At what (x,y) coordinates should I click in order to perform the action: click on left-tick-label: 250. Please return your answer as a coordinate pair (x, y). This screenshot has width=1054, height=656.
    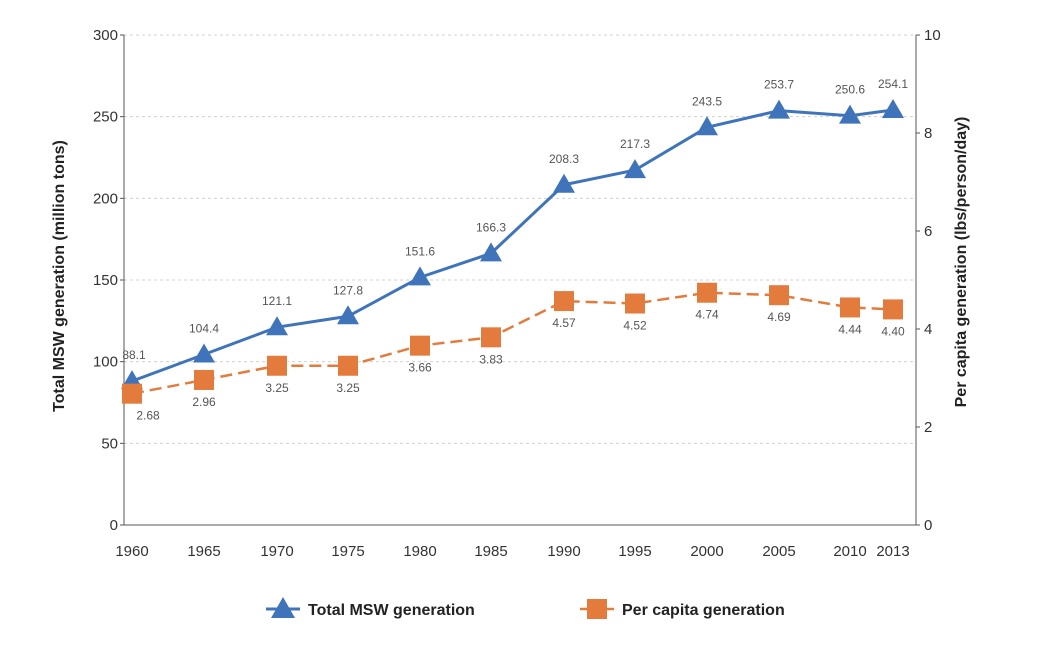
    Looking at the image, I should click on (105, 117).